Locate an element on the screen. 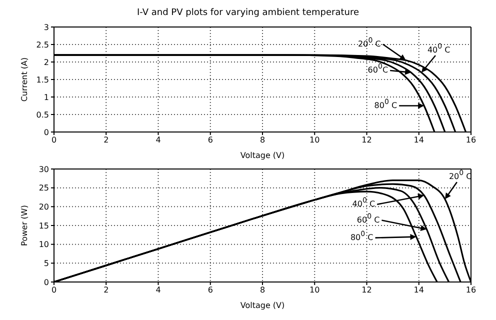  y-axis-title: Current (A) is located at coordinates (24, 79).